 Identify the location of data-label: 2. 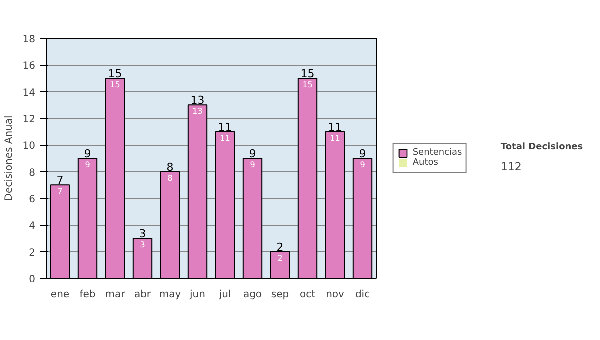
(280, 258).